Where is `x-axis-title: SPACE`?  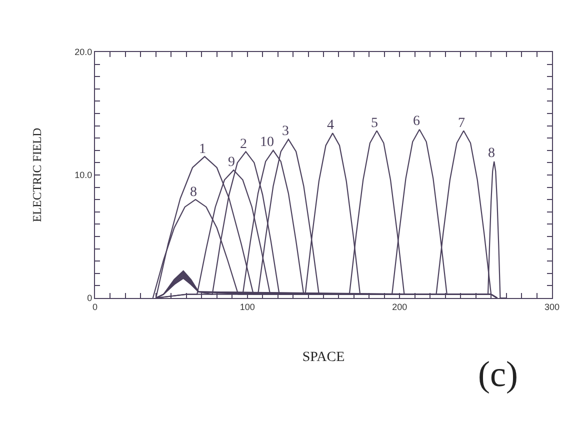 x-axis-title: SPACE is located at coordinates (323, 358).